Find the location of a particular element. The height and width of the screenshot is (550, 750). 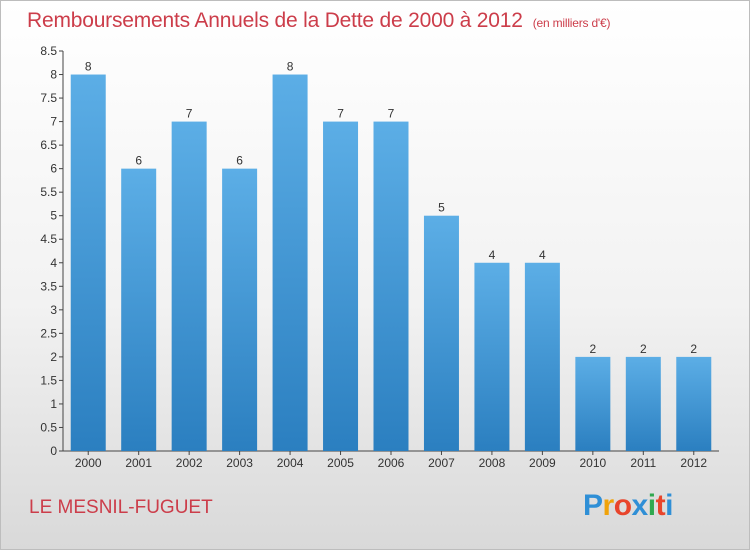

proxiti-logo: Proxiti is located at coordinates (628, 506).